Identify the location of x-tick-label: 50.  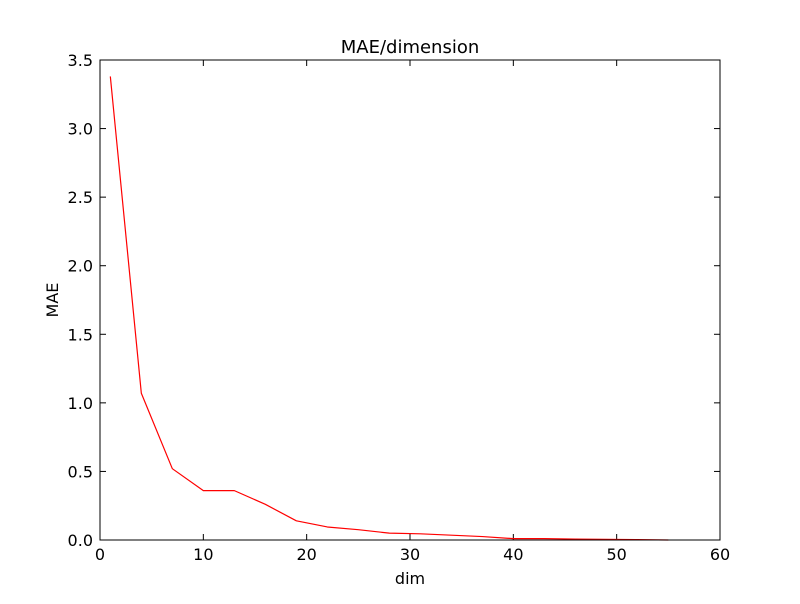
(616, 554).